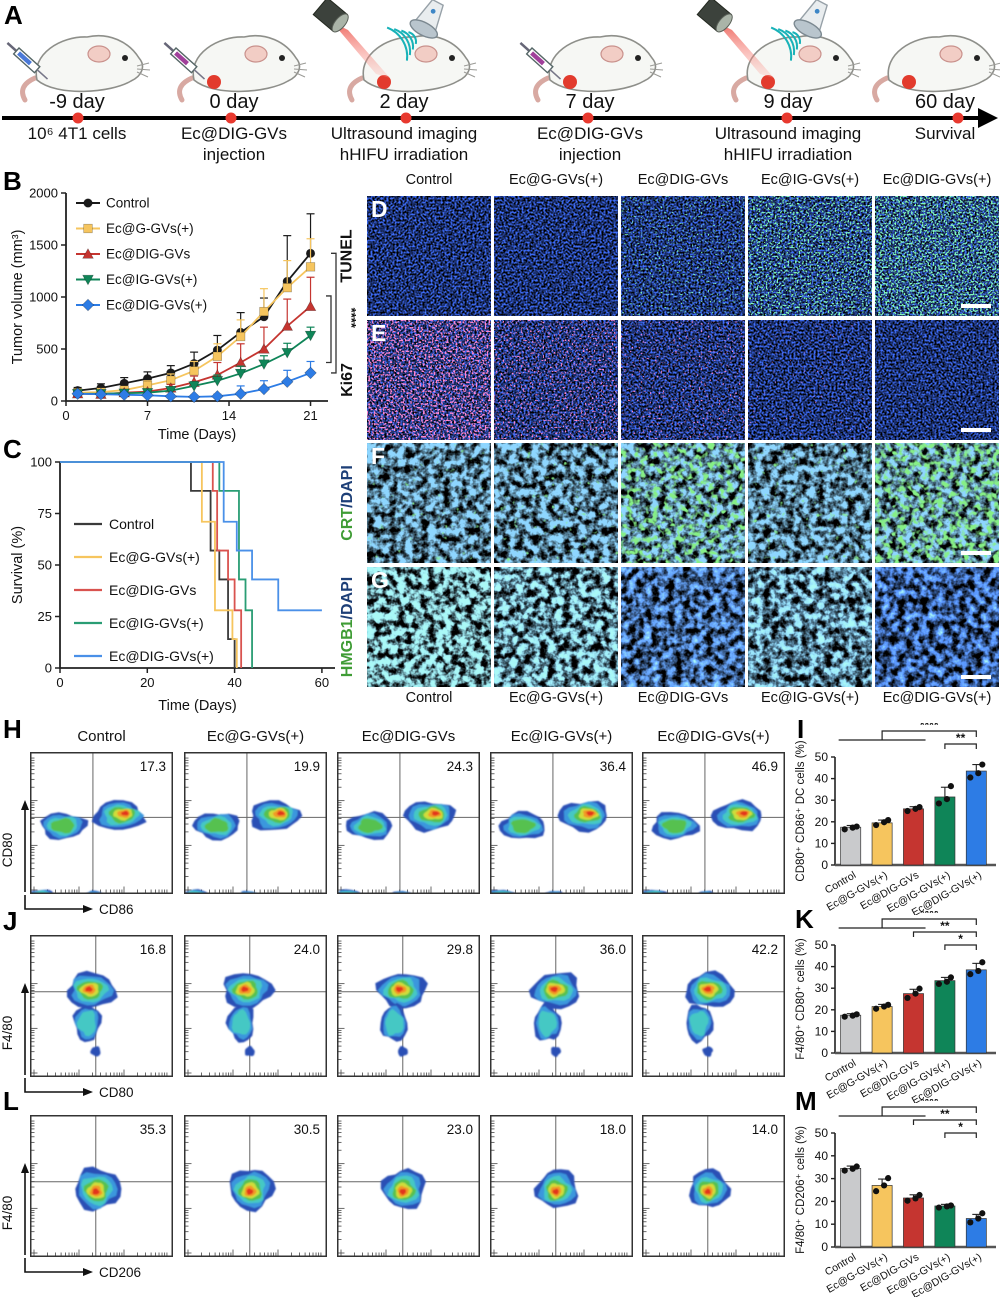 This screenshot has width=1000, height=1300. I want to click on gate-percentage: 46.9, so click(765, 766).